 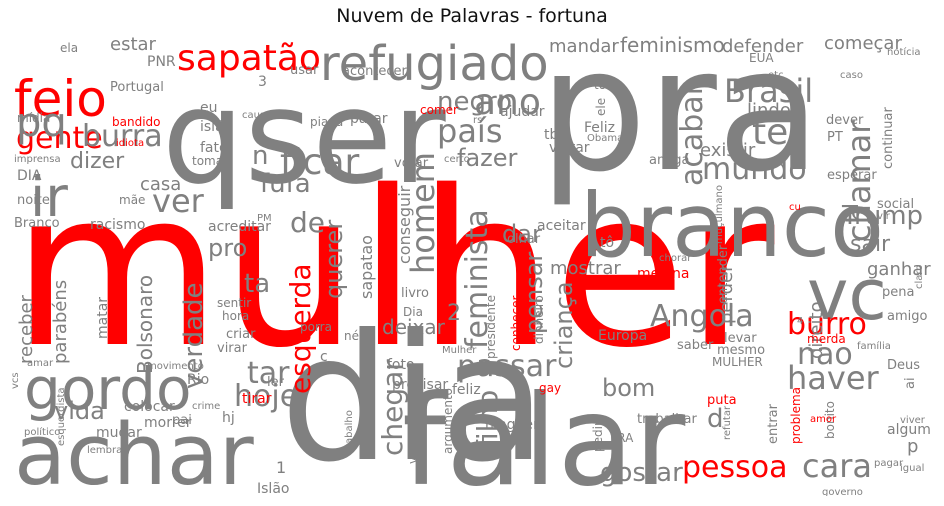 I want to click on word-vir: vir, so click(x=884, y=216).